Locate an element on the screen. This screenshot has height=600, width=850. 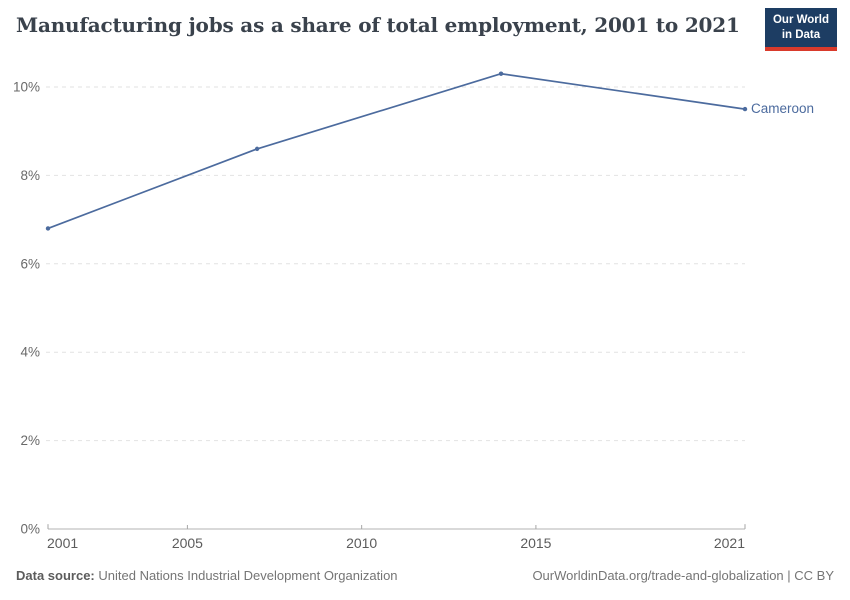
x-tick-label: 2001 is located at coordinates (62, 543).